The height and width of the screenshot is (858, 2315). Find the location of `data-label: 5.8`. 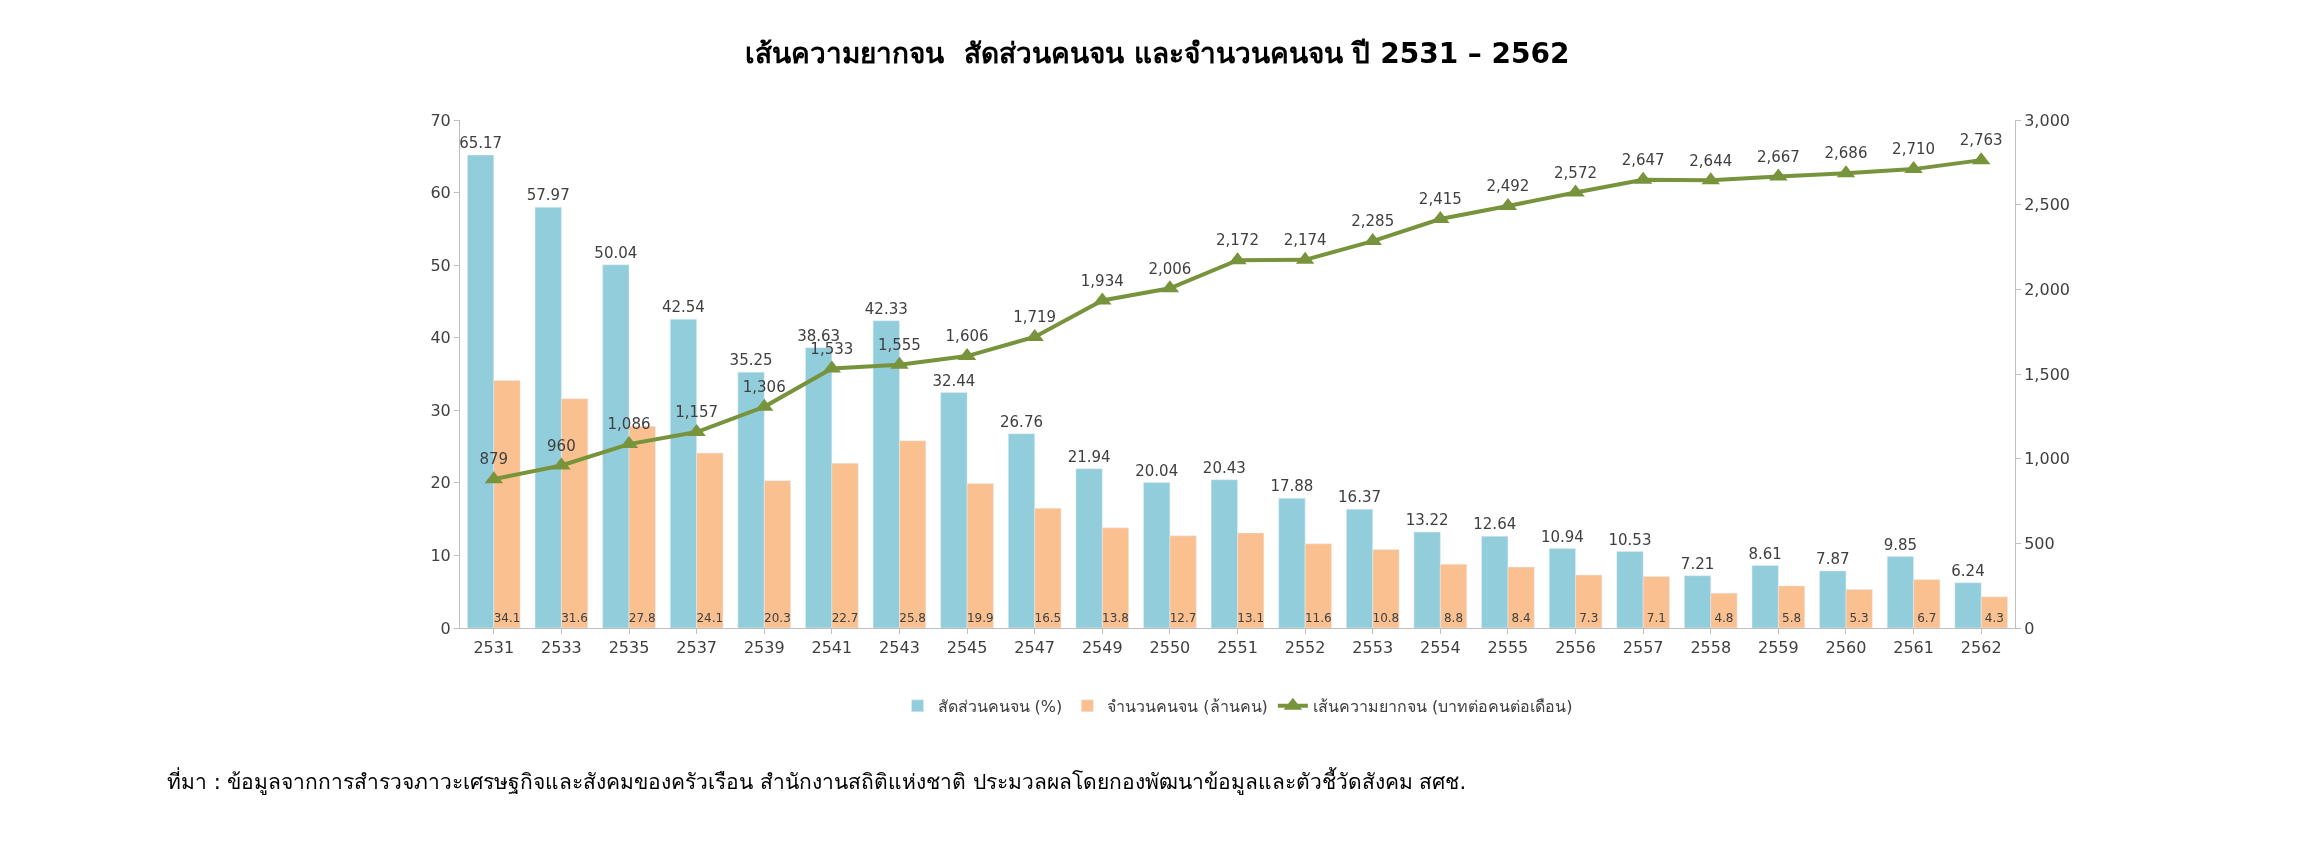

data-label: 5.8 is located at coordinates (1792, 618).